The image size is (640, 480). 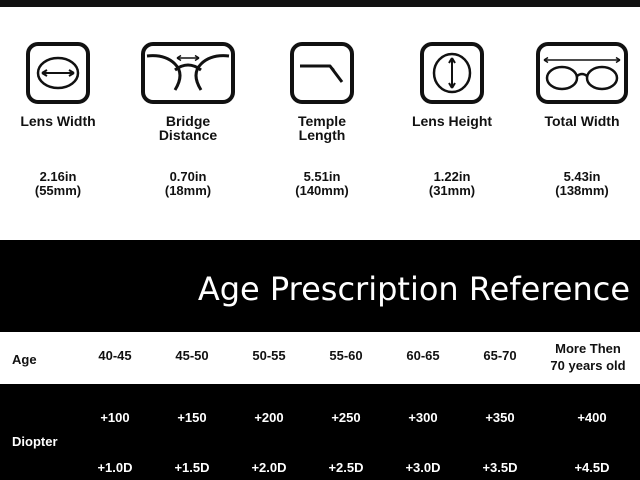 I want to click on age-cell: 45-50, so click(x=192, y=355).